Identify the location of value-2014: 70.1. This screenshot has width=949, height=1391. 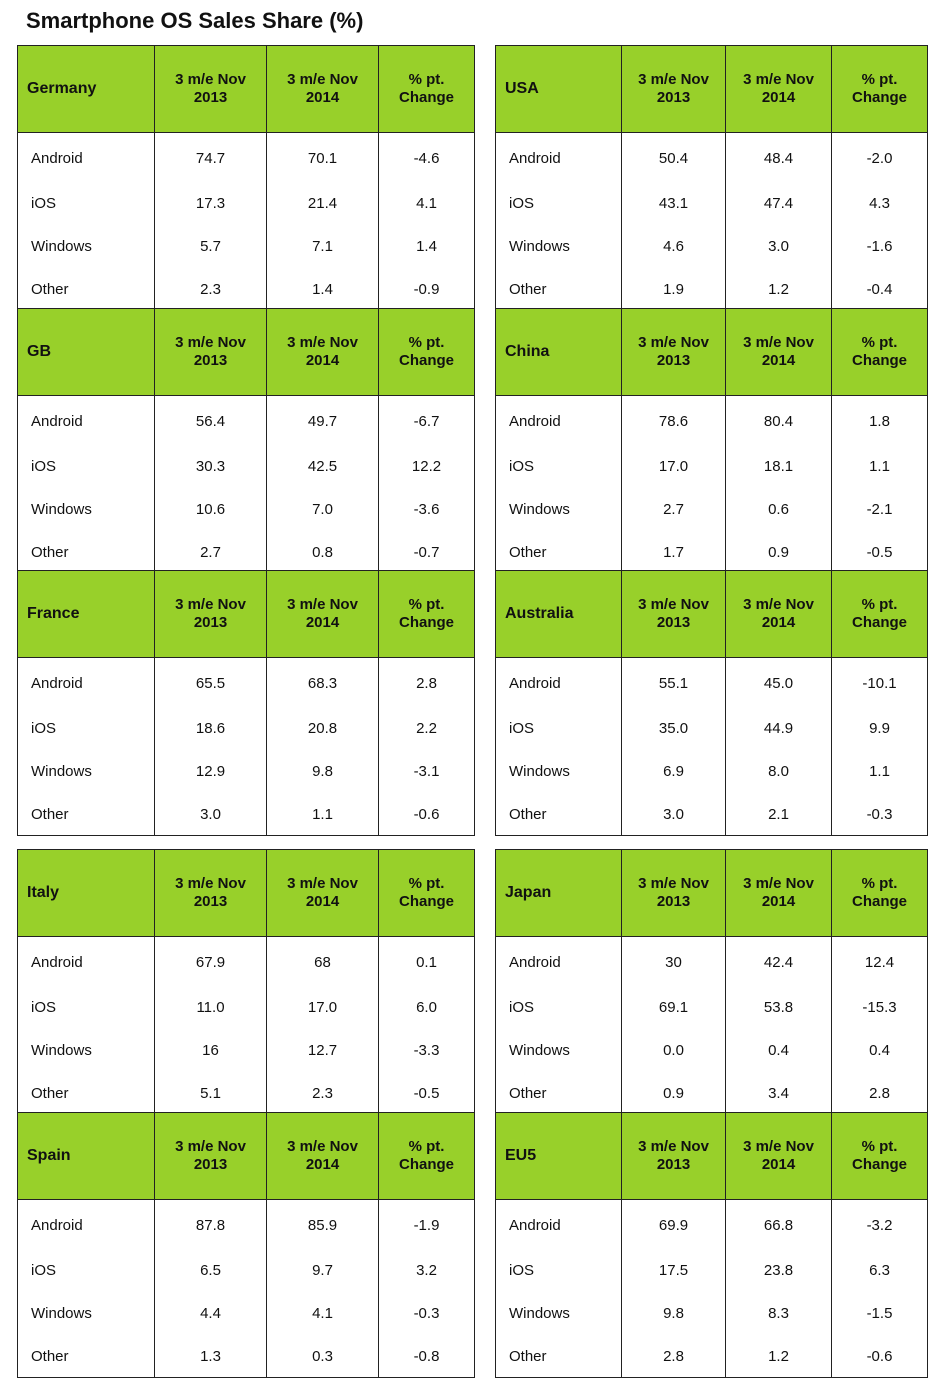
(322, 157).